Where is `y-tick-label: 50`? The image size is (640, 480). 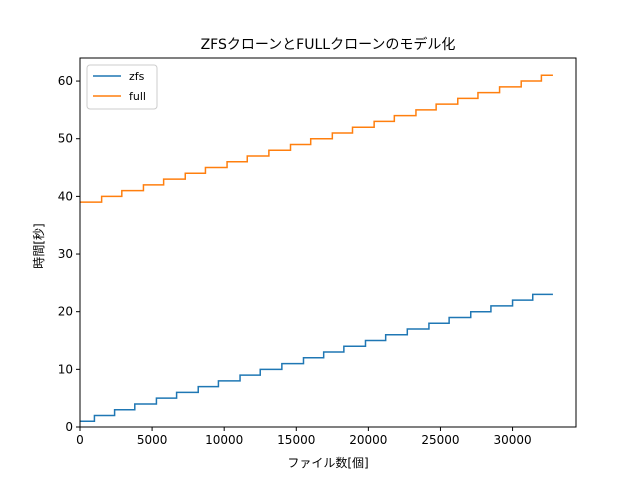 y-tick-label: 50 is located at coordinates (65, 139).